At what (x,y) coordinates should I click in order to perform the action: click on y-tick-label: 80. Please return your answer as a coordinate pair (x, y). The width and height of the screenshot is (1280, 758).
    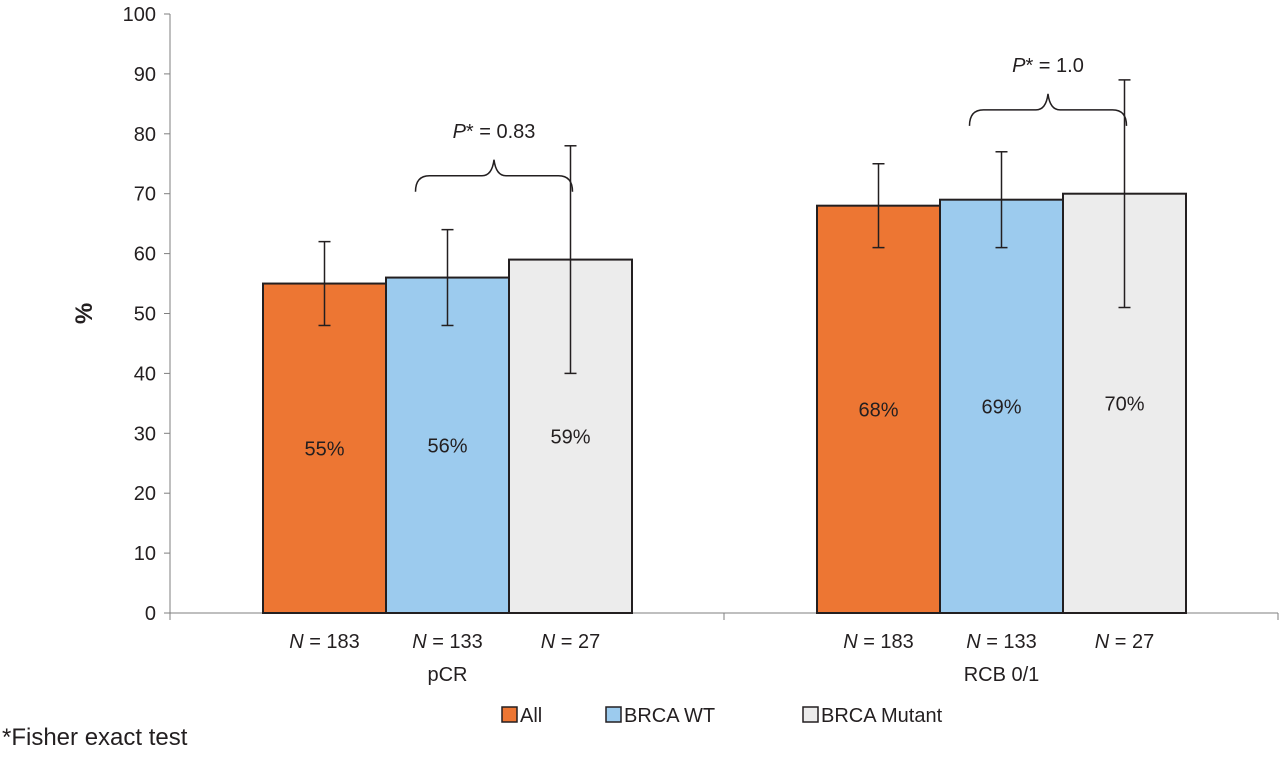
    Looking at the image, I should click on (145, 135).